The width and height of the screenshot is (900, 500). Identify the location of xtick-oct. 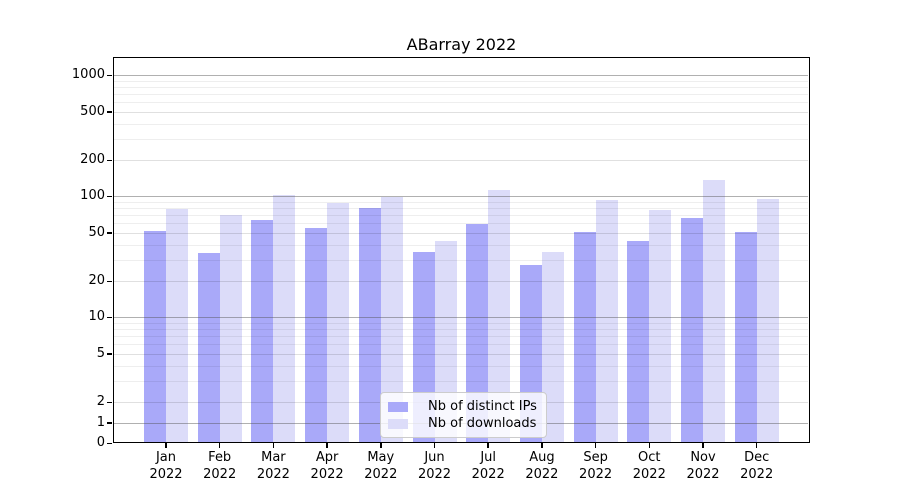
(649, 445).